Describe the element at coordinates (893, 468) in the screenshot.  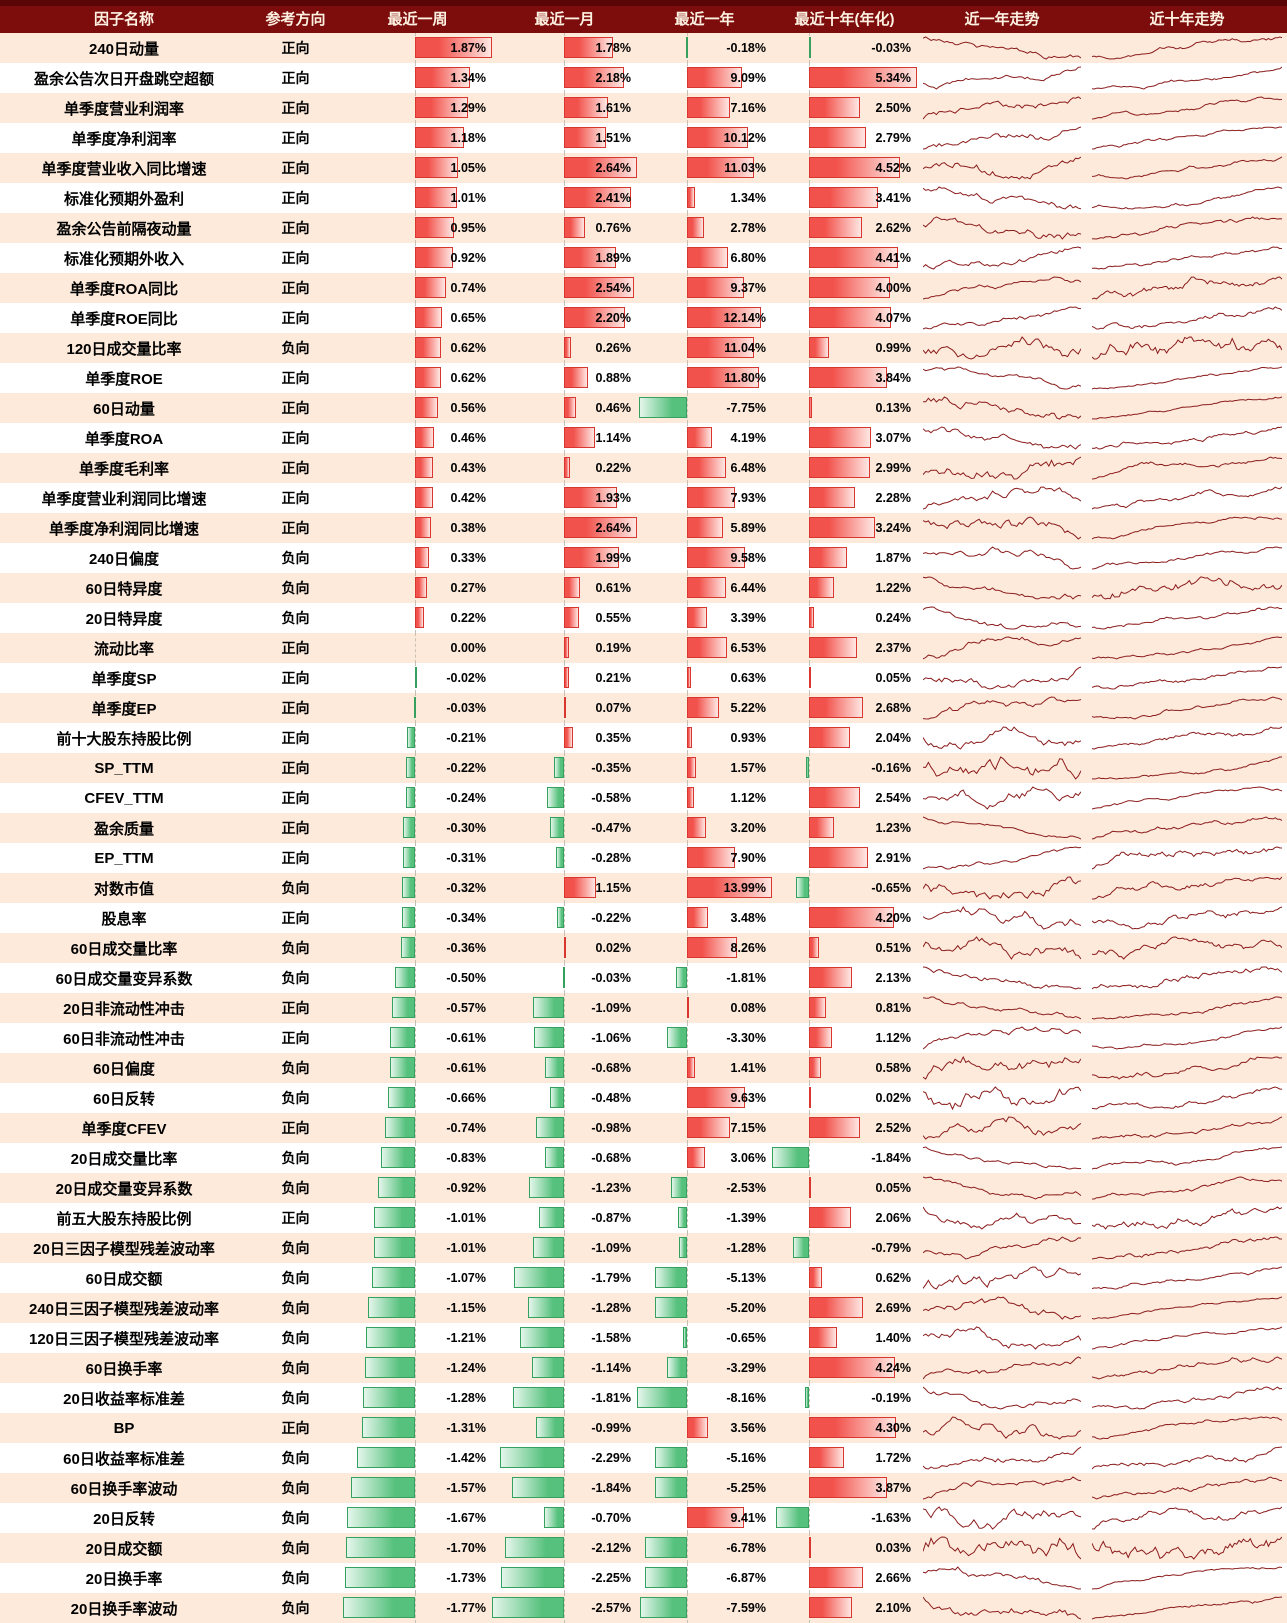
I see `tenyear-return-value: 2.99%` at that location.